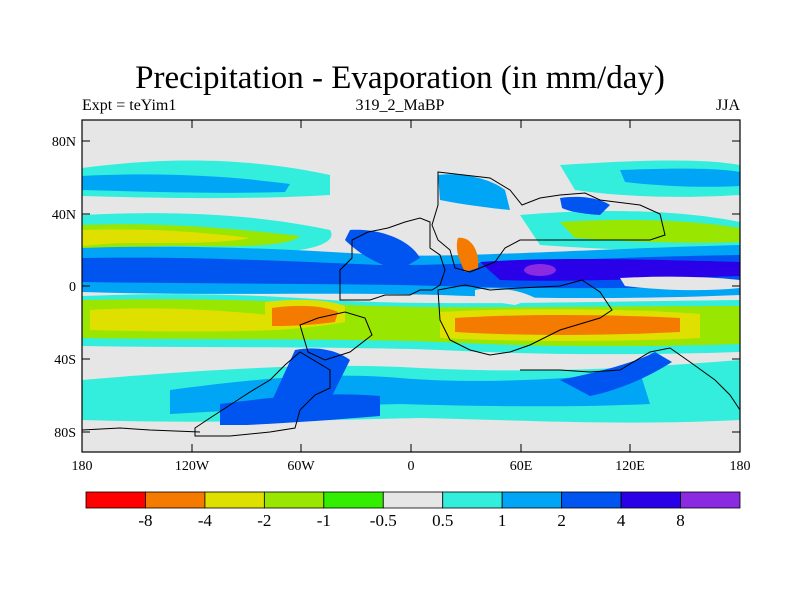 The image size is (800, 600). What do you see at coordinates (621, 520) in the screenshot?
I see `colorbar-label: 4` at bounding box center [621, 520].